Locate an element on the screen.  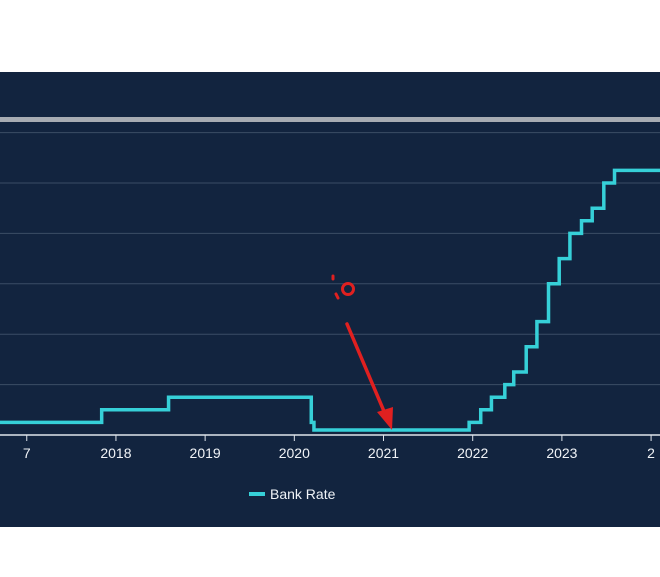
x-axis: 7 2018 2019 2020 2021 2022 2023 2 is located at coordinates (330, 447).